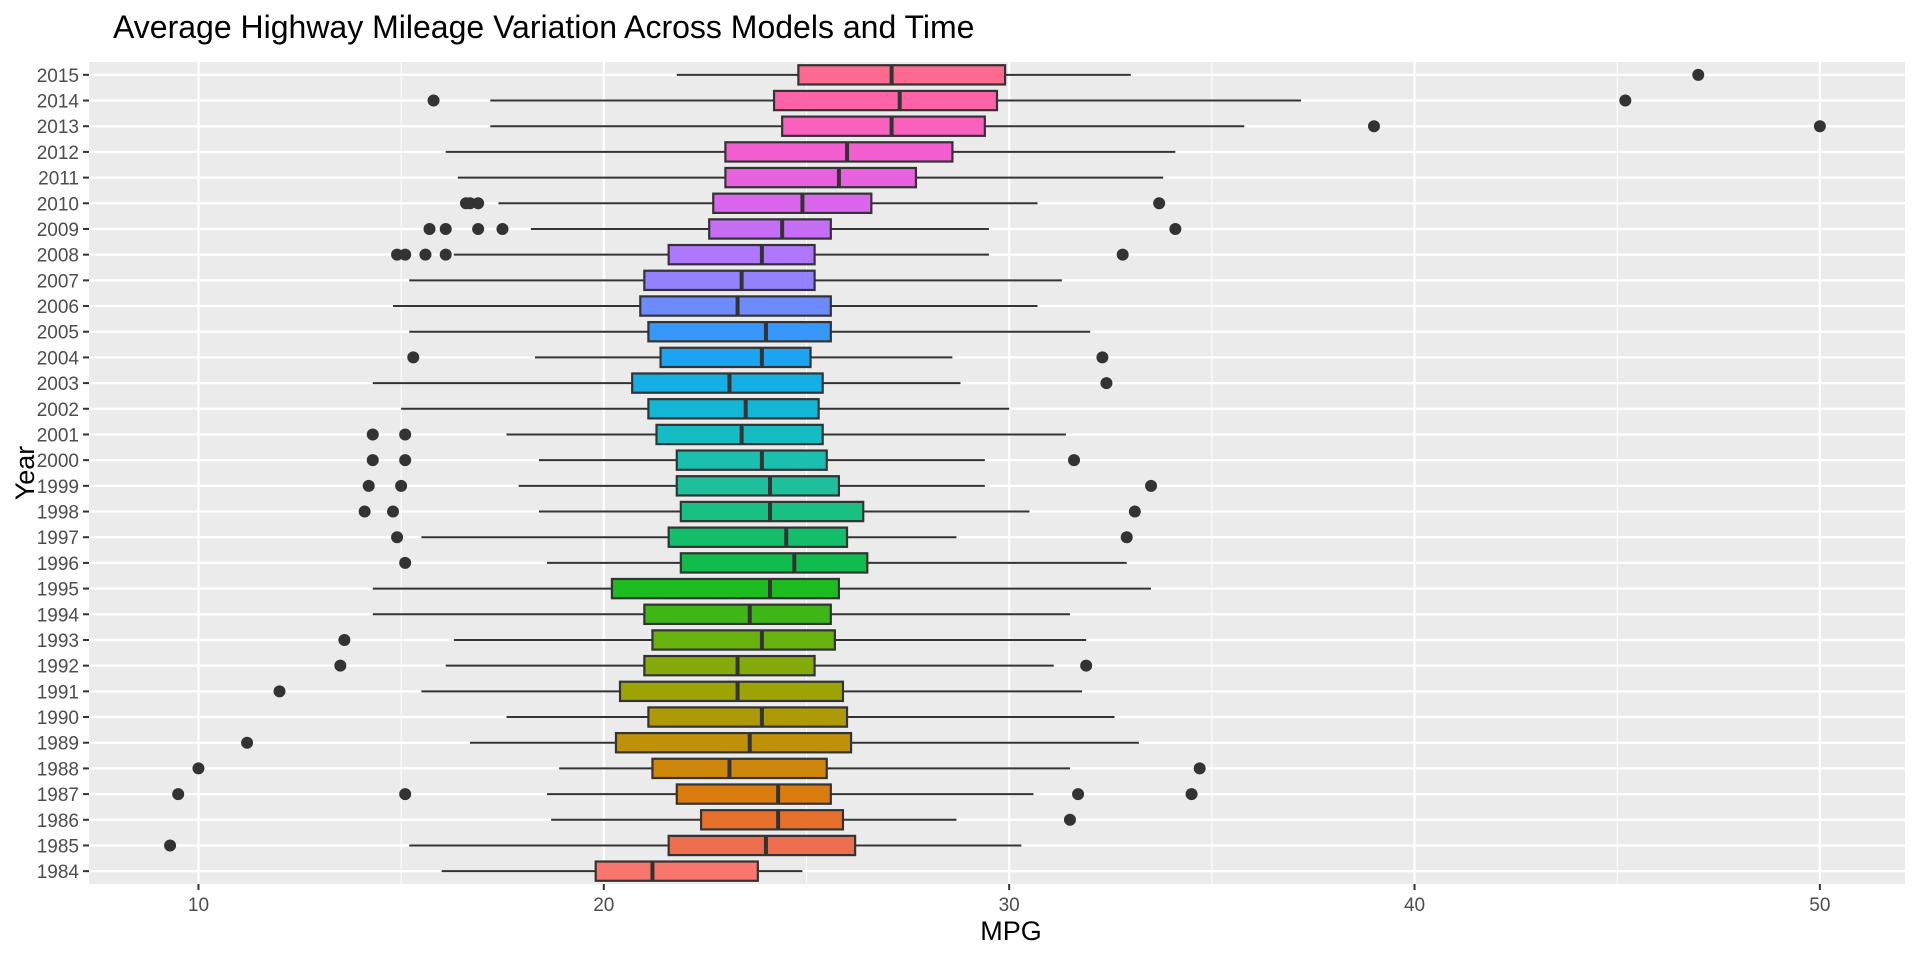 This screenshot has height=960, width=1920. I want to click on y-tick-label: 2009, so click(58, 230).